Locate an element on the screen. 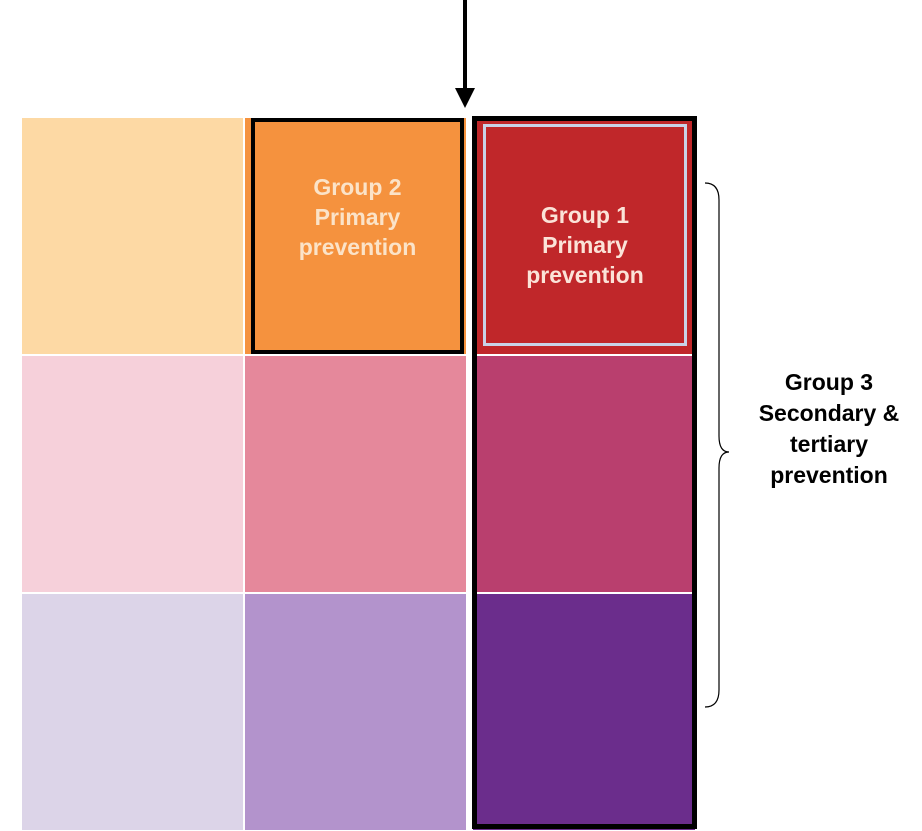  right-brace-icon is located at coordinates (717, 445).